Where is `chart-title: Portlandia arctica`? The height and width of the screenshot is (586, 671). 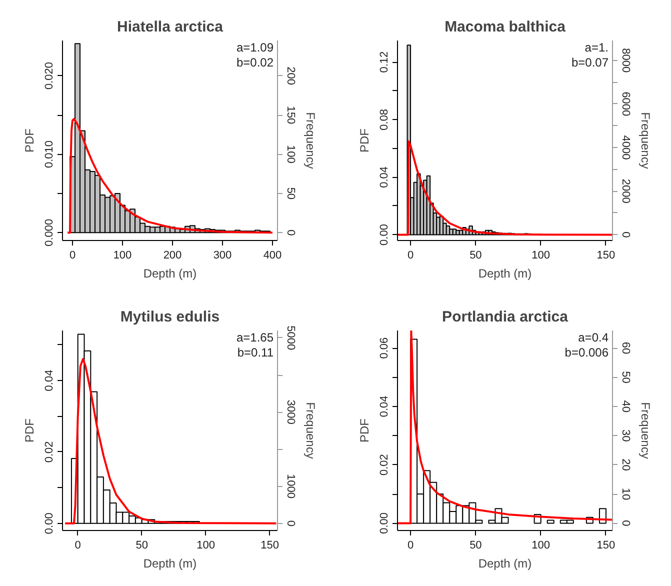 chart-title: Portlandia arctica is located at coordinates (505, 317).